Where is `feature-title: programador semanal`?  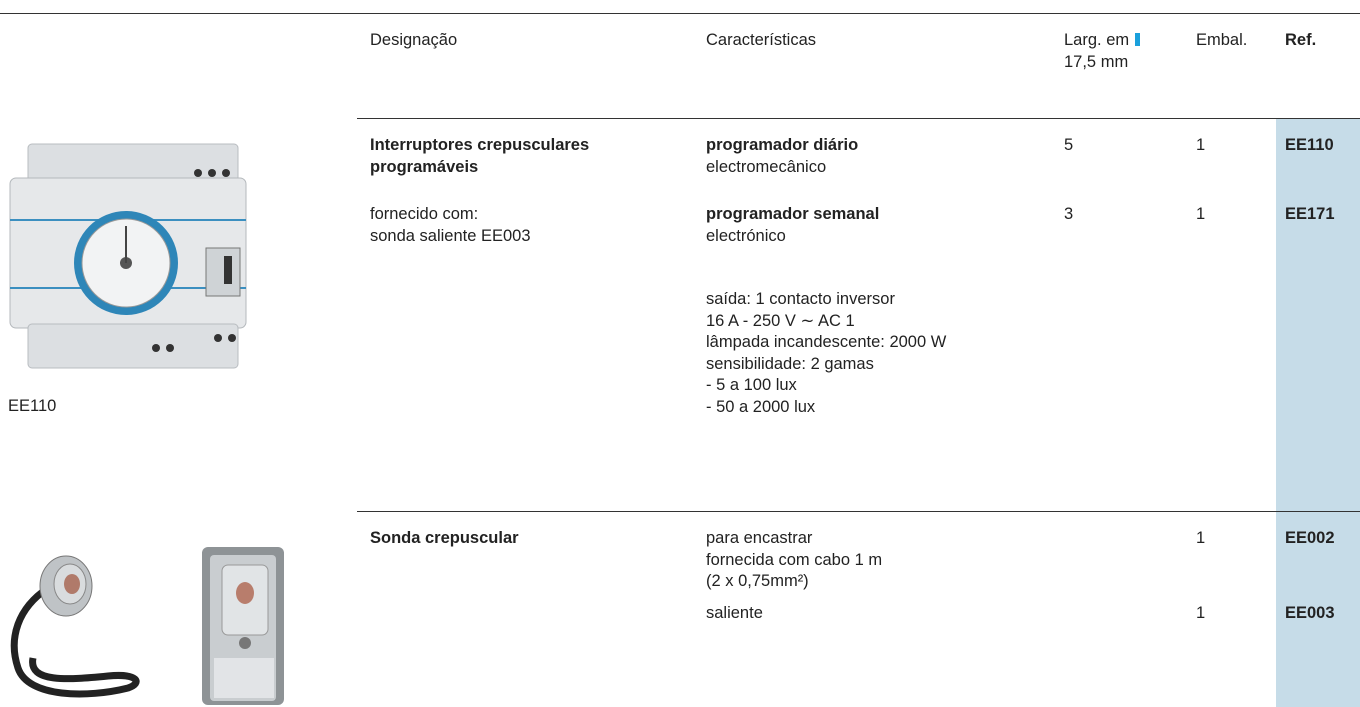
feature-title: programador semanal is located at coordinates (793, 214).